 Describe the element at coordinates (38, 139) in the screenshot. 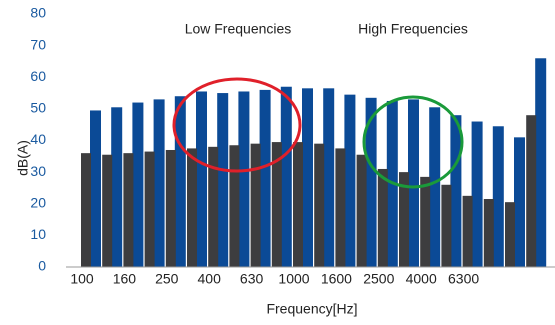

I see `y-tick-label: 40` at that location.